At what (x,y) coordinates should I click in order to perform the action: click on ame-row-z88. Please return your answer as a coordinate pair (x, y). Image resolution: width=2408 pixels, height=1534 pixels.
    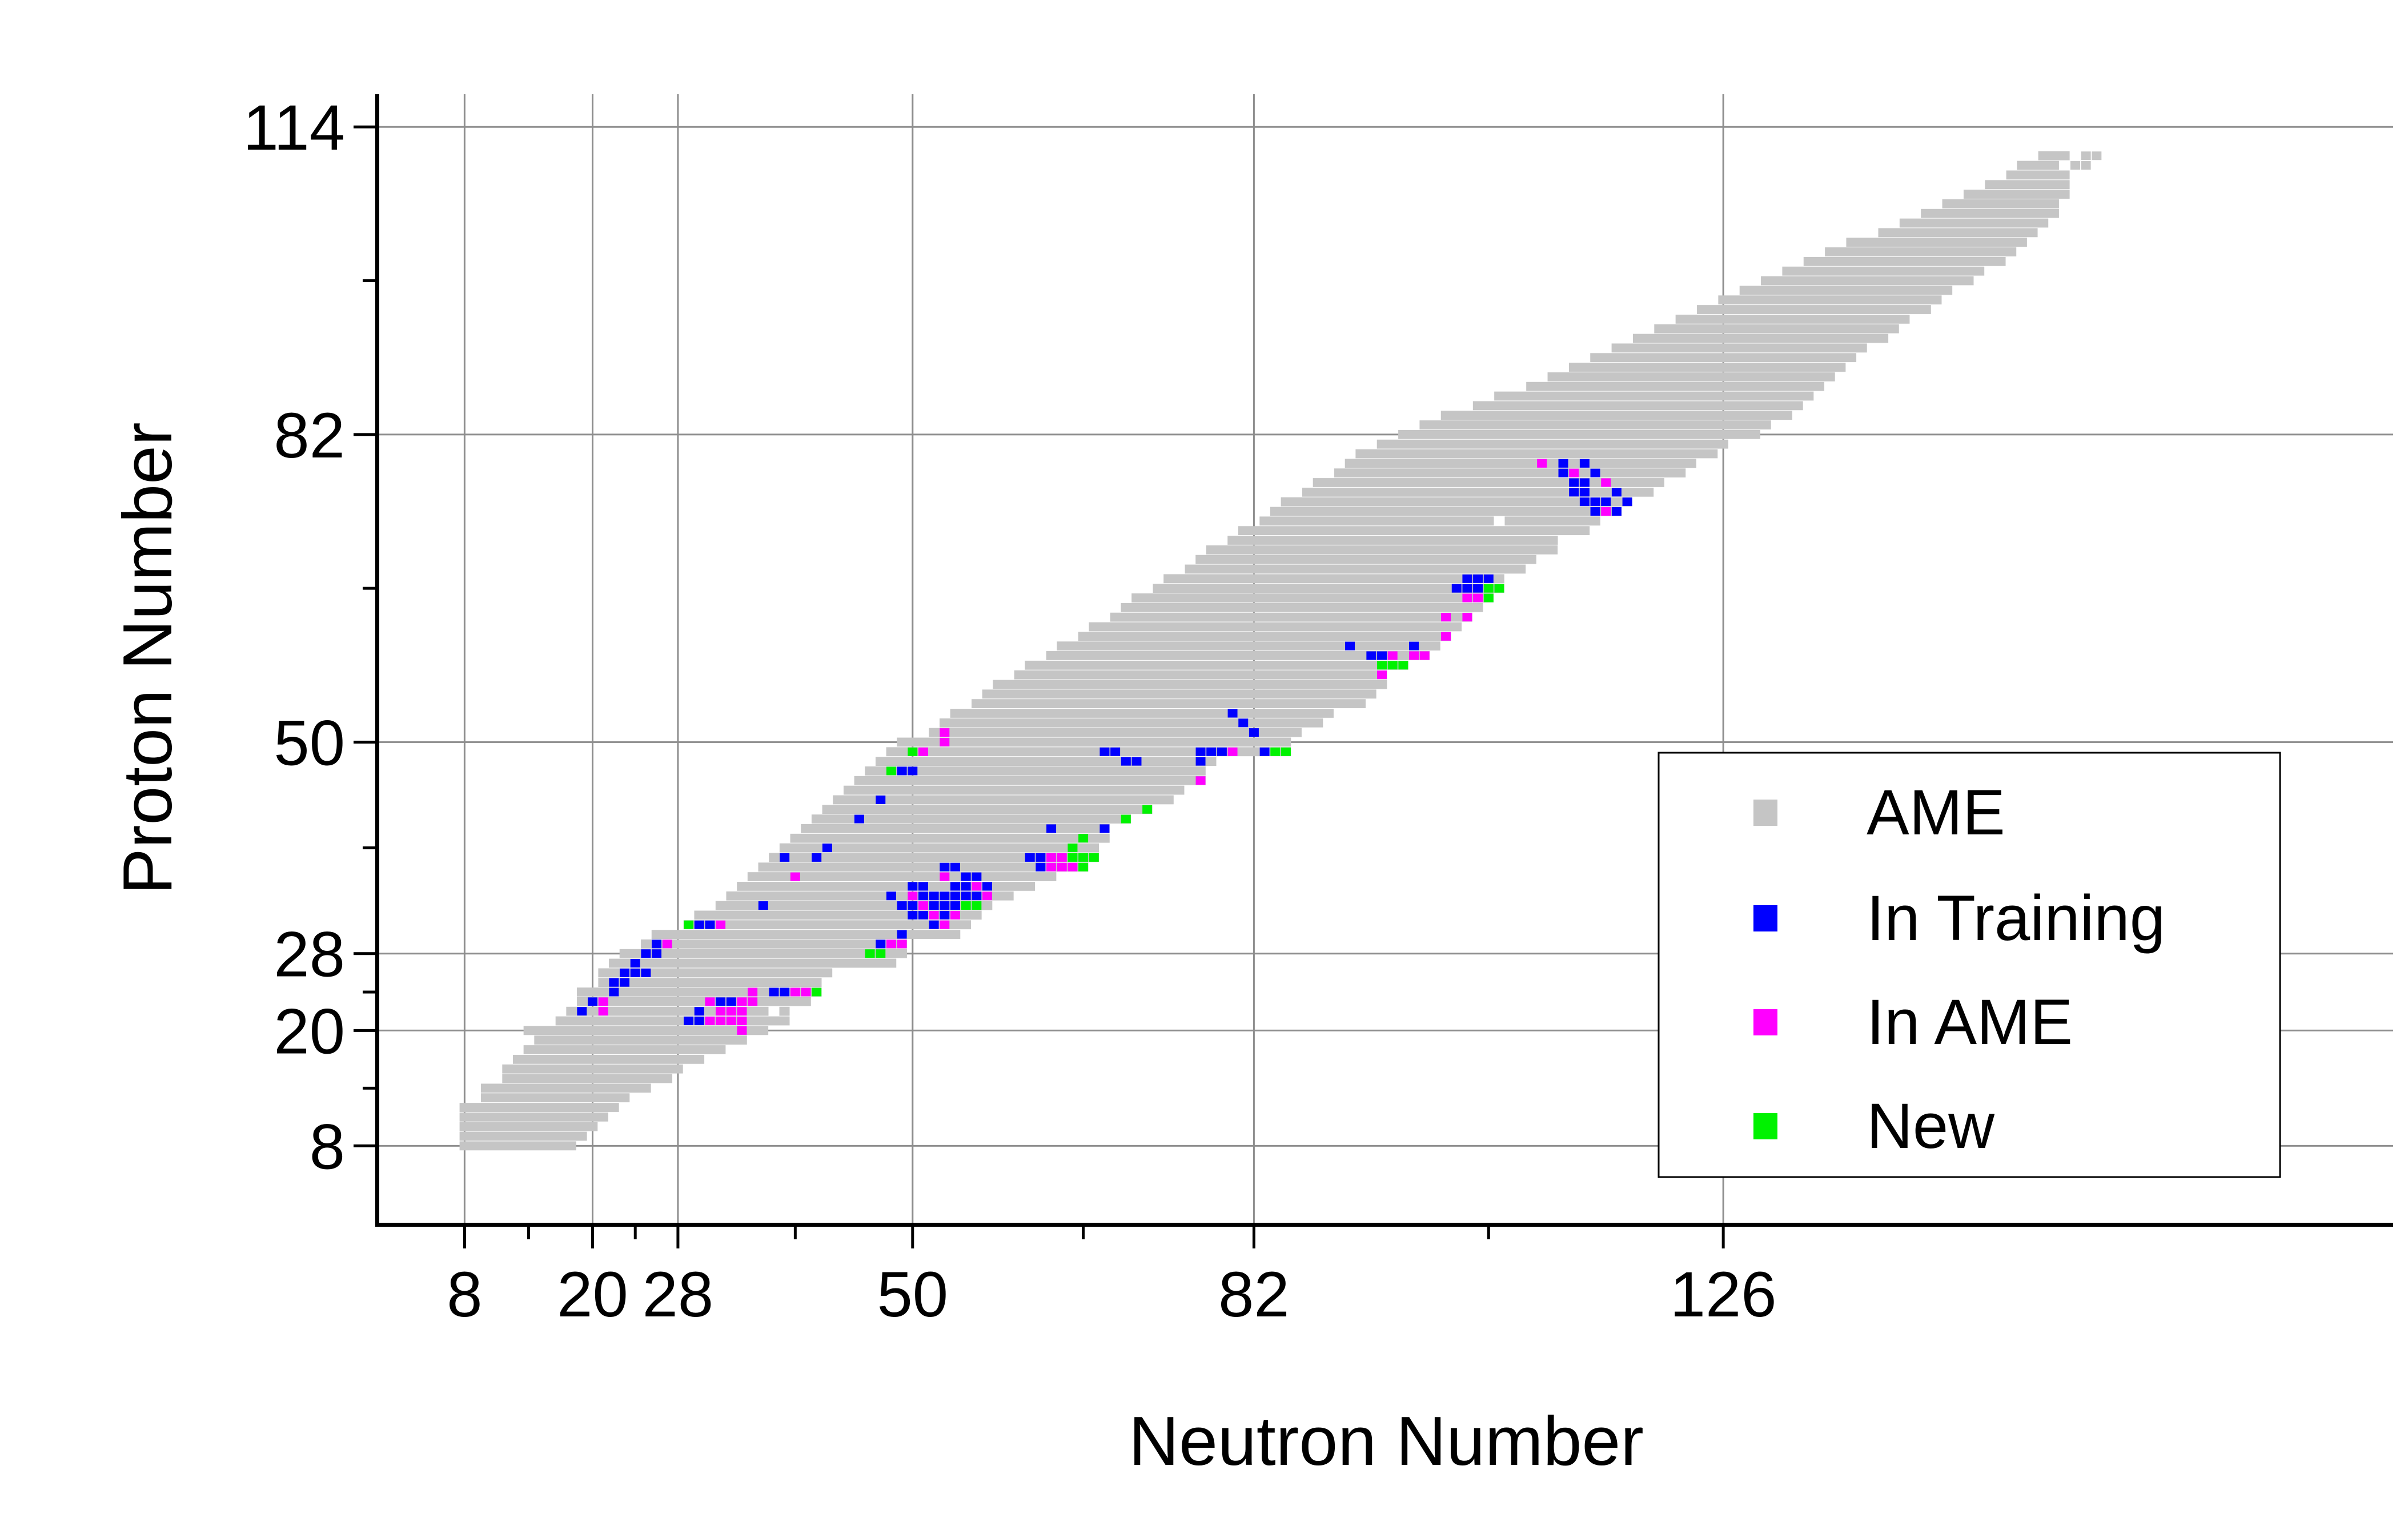
    Looking at the image, I should click on (1691, 377).